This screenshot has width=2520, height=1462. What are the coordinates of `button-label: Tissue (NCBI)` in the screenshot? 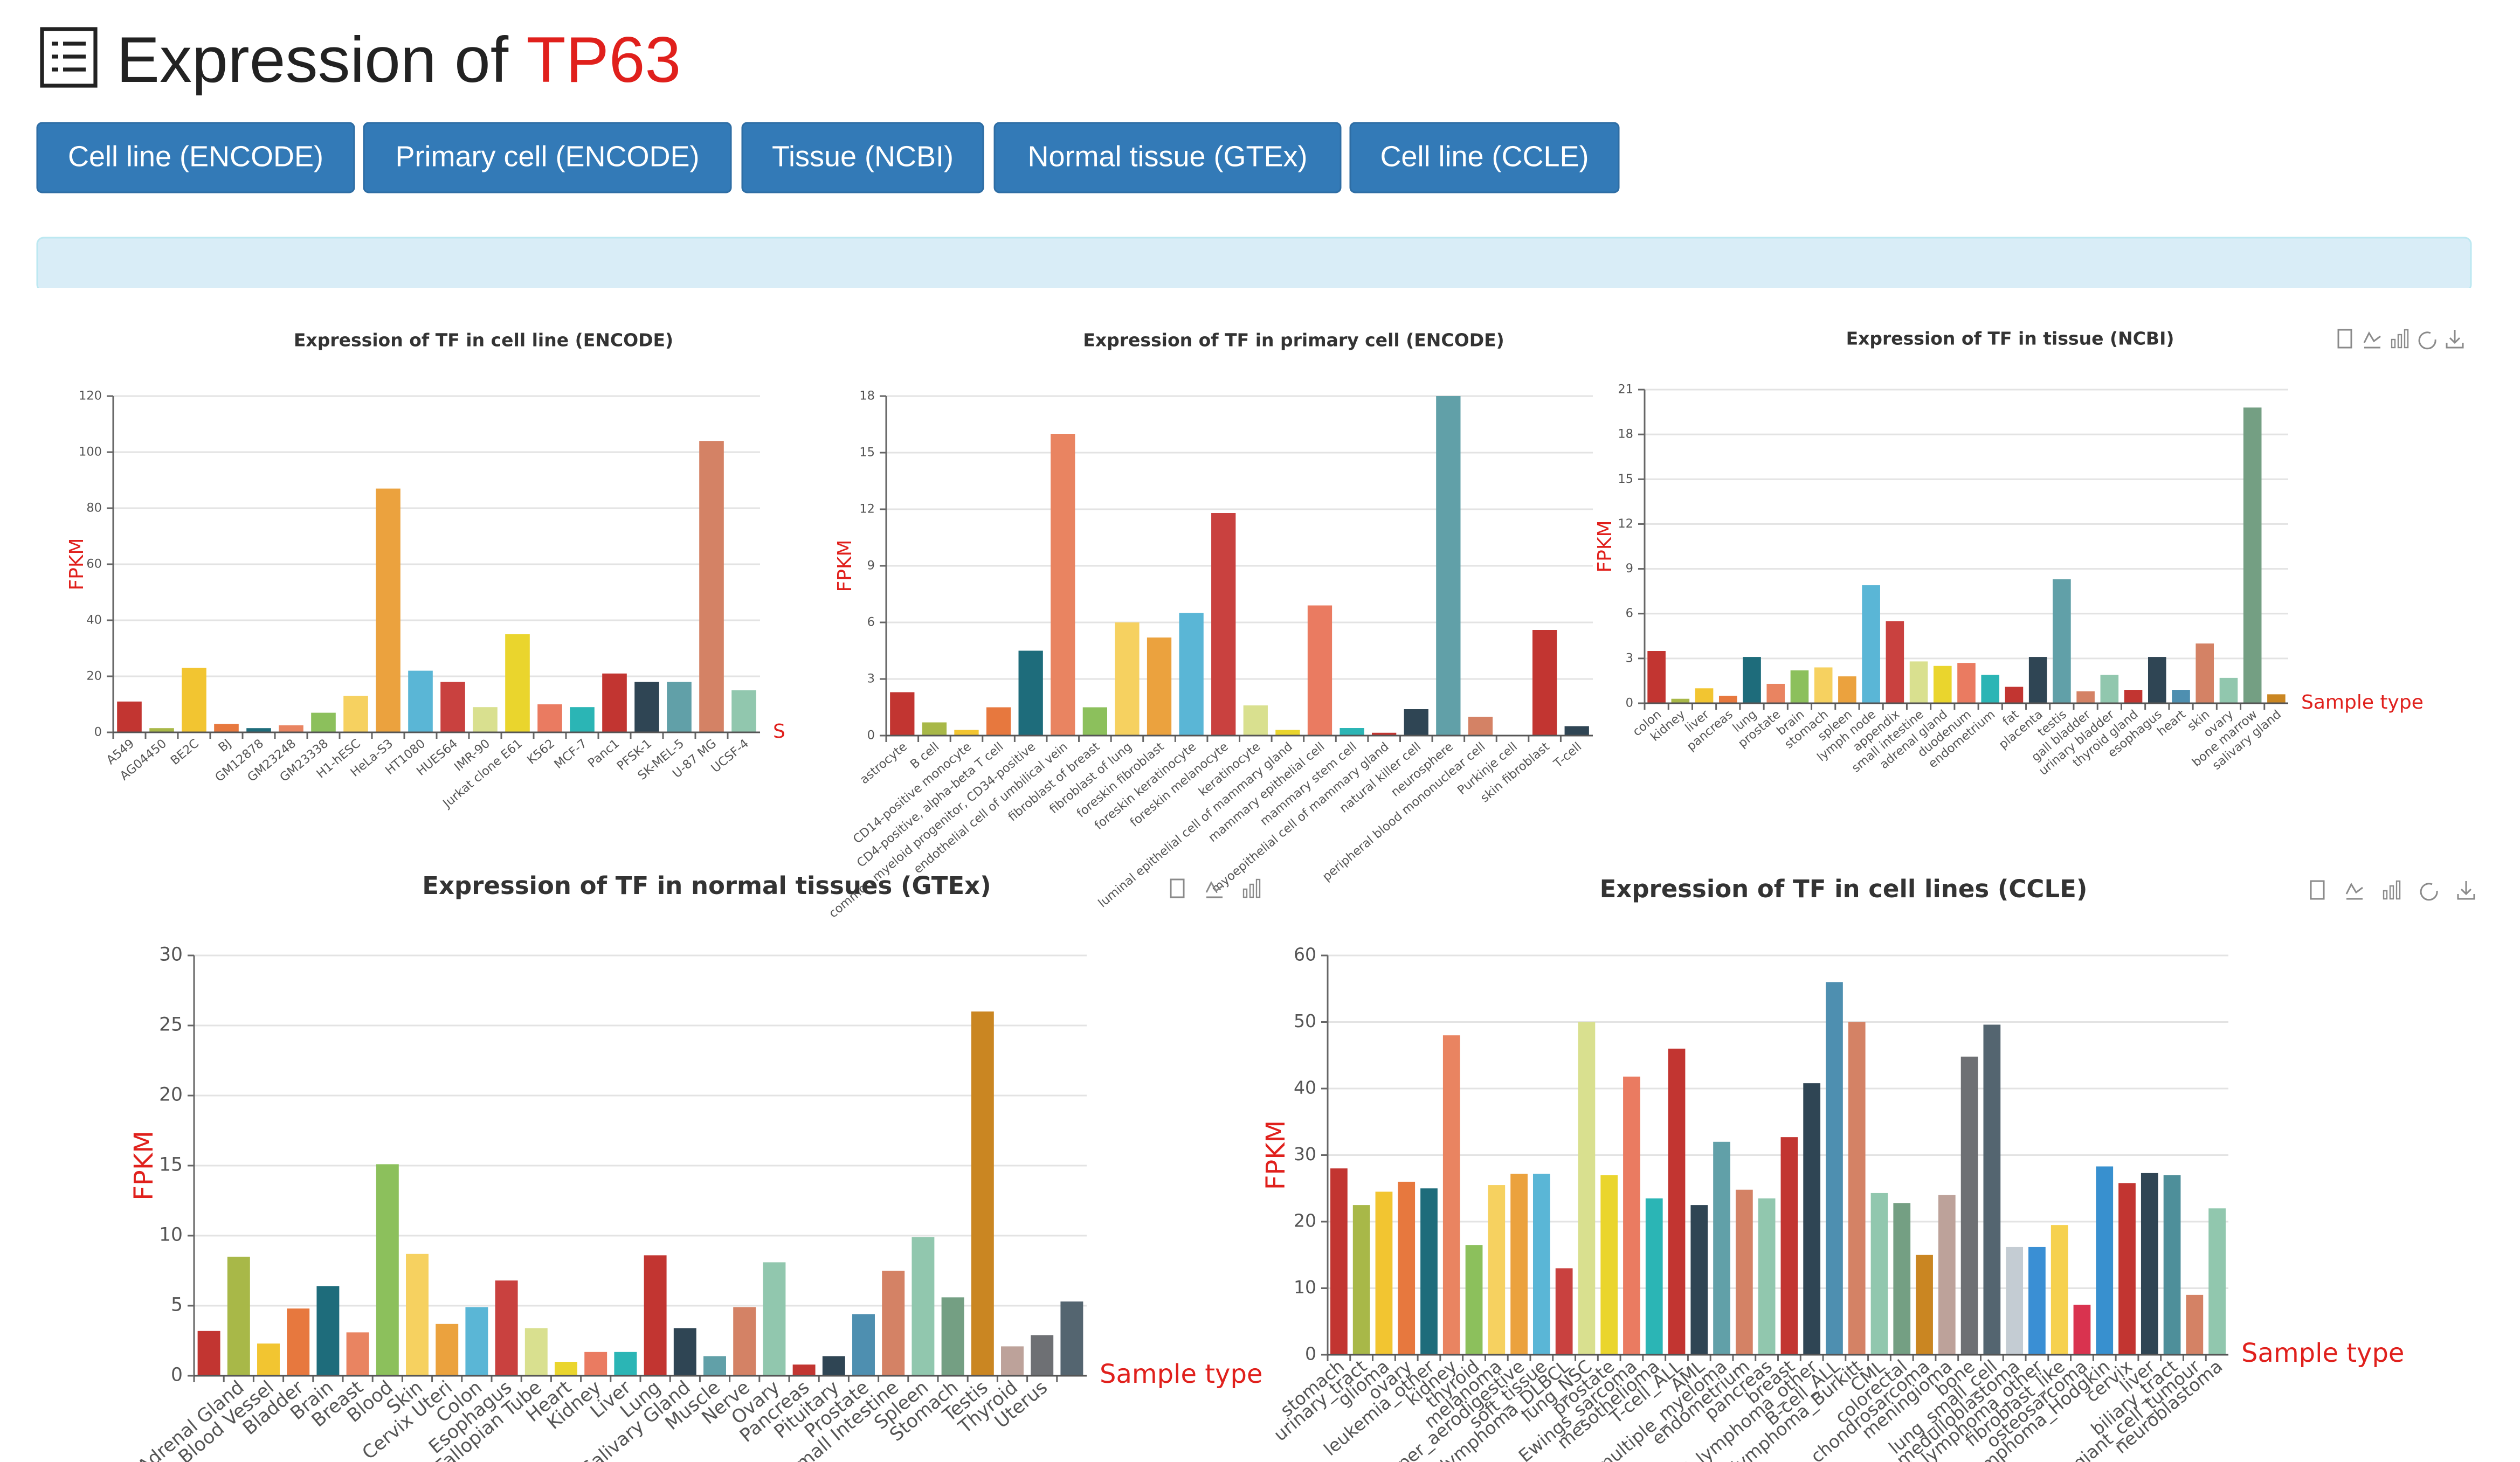 It's located at (863, 156).